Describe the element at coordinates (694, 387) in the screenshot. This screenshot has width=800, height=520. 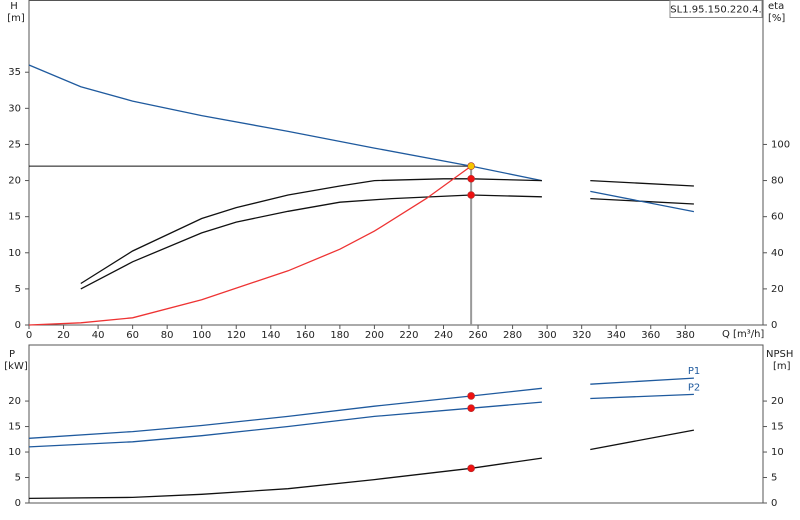
I see `curve-label: P2` at that location.